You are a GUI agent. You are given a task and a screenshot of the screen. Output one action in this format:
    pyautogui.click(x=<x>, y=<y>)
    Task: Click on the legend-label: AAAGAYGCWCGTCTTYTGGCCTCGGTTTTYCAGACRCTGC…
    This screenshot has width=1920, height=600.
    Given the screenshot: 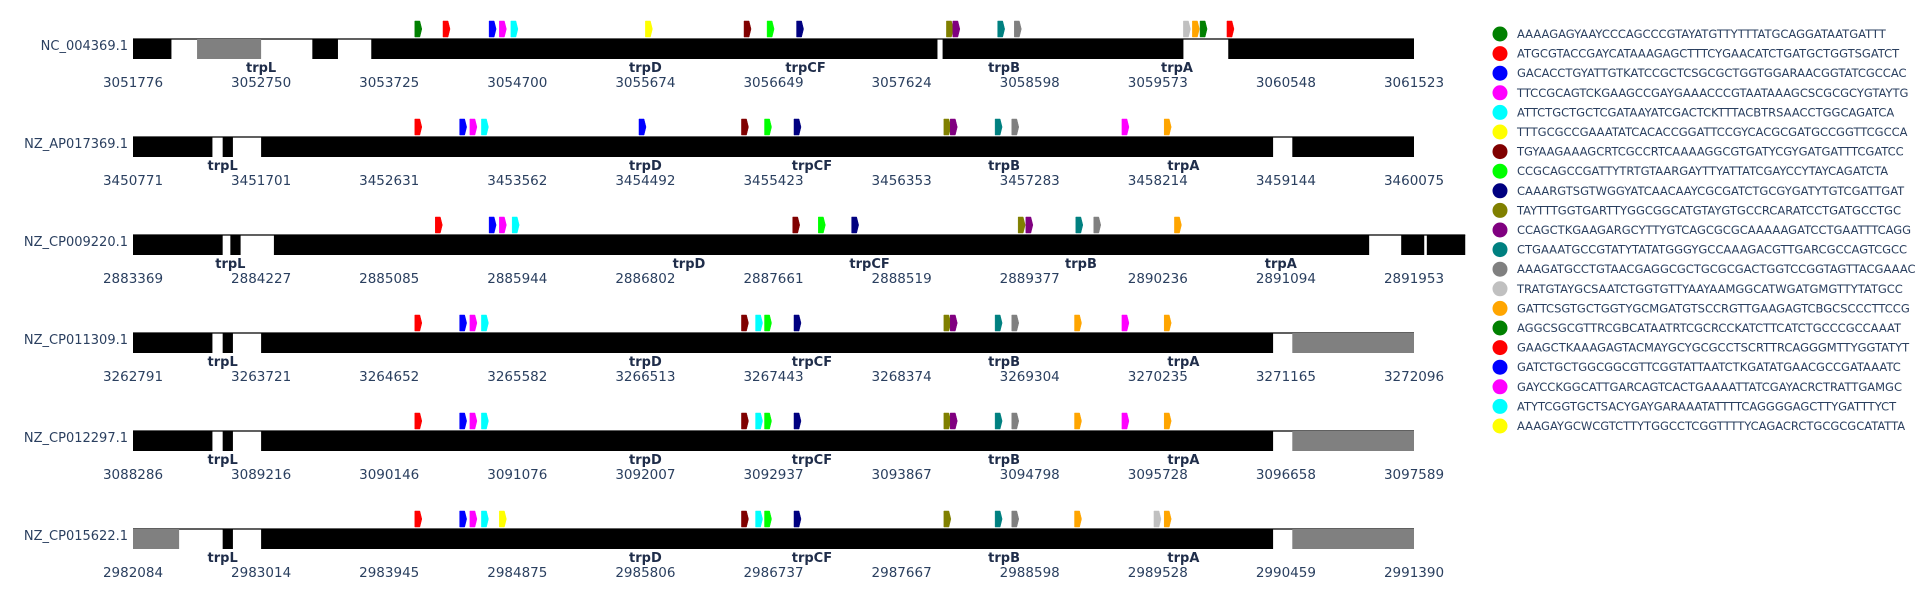 What is the action you would take?
    pyautogui.click(x=1711, y=426)
    